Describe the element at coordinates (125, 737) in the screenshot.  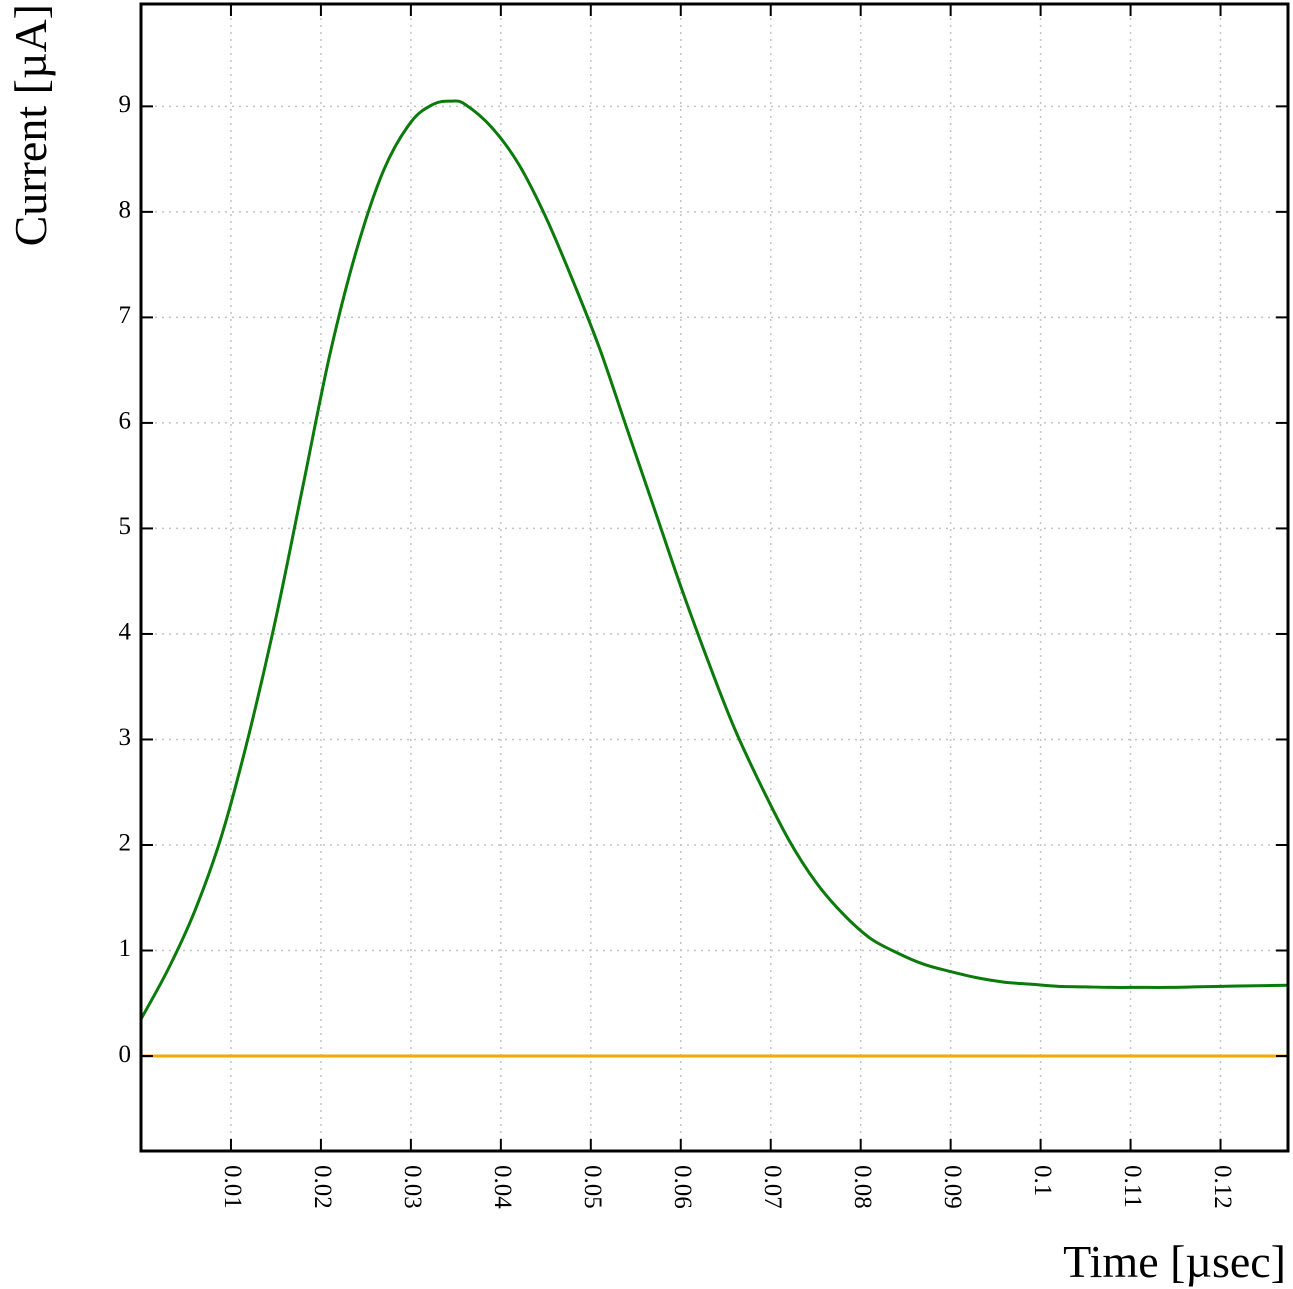
I see `y-tick-label: 3` at that location.